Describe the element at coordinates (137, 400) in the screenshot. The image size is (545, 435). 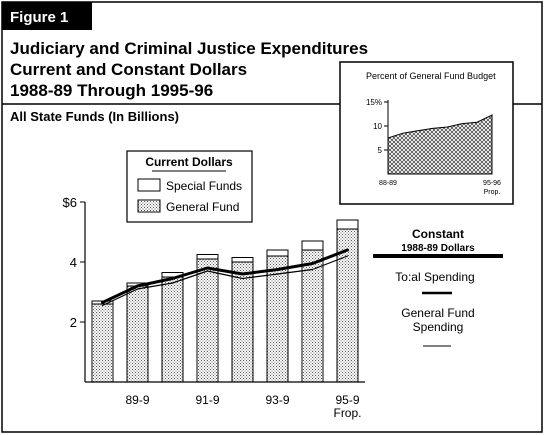
I see `x-tick-label: 89-9` at that location.